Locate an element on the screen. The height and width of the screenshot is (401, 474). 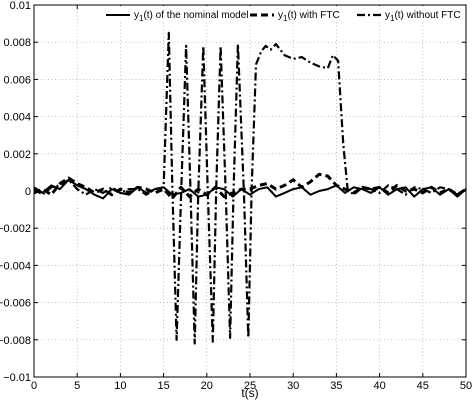
x-tick-label: 35 is located at coordinates (336, 386).